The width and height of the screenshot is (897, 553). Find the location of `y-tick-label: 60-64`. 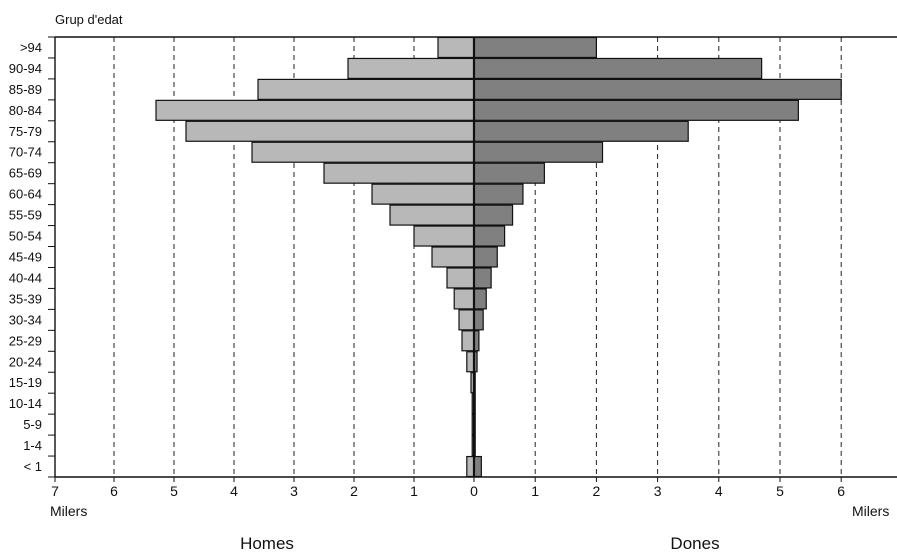

y-tick-label: 60-64 is located at coordinates (25, 194).